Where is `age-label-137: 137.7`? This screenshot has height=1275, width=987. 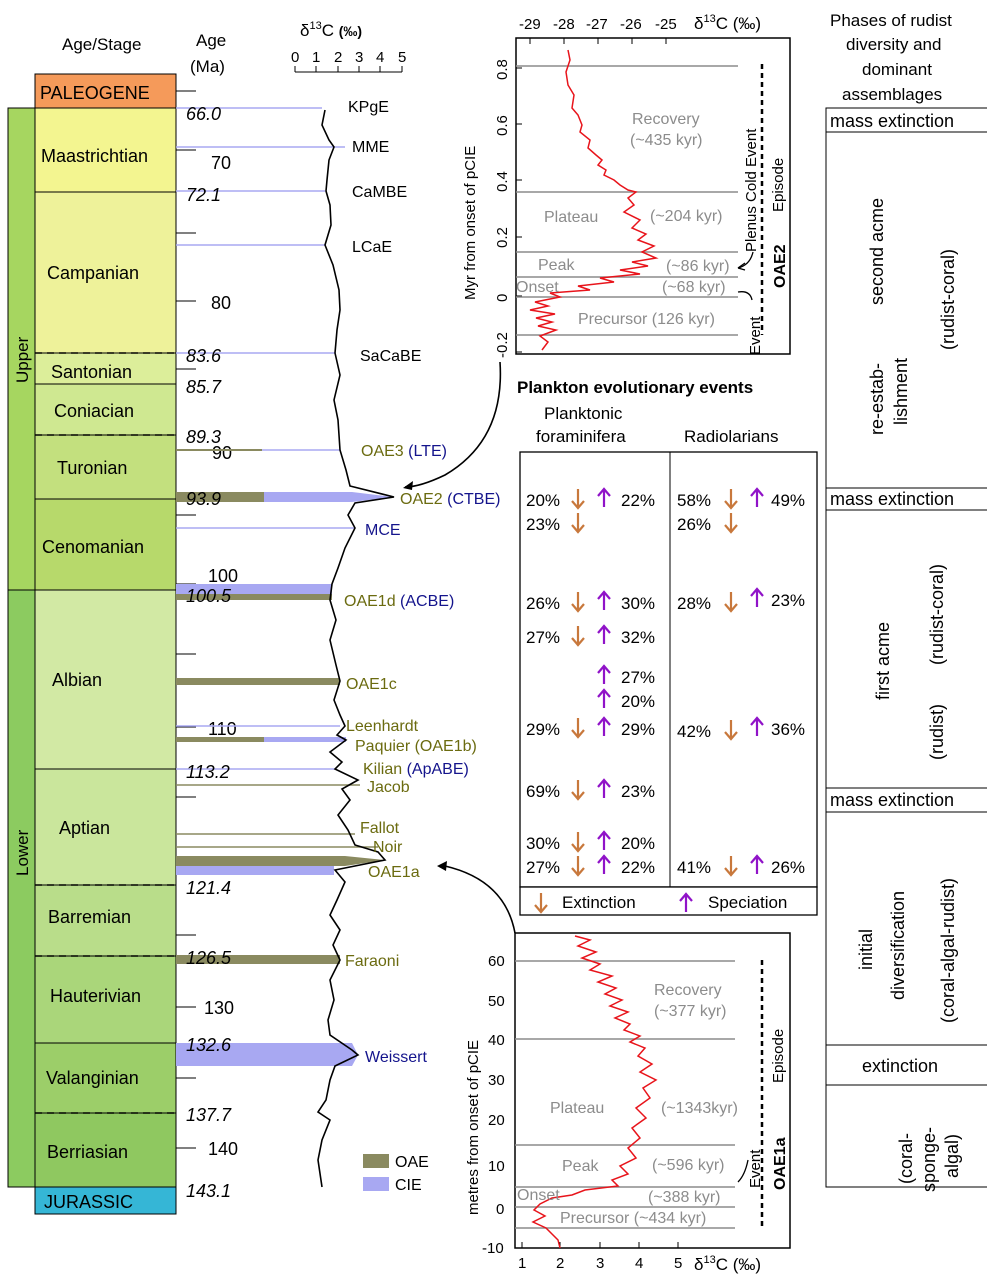 age-label-137: 137.7 is located at coordinates (209, 1115).